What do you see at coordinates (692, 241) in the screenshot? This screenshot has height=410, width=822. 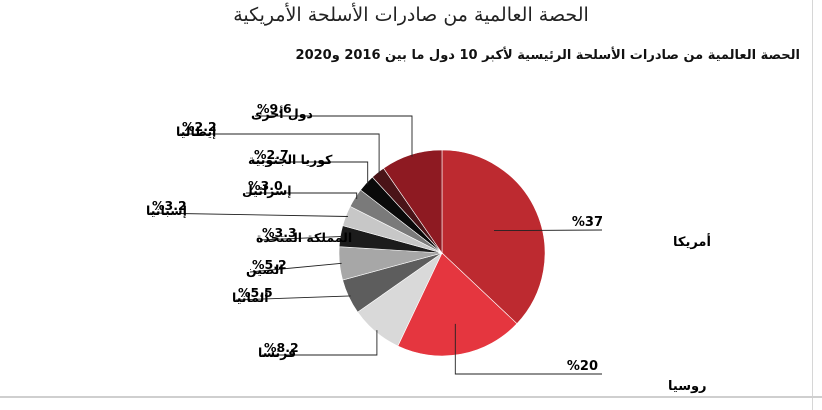 I see `category-label-0: أمريكا` at bounding box center [692, 241].